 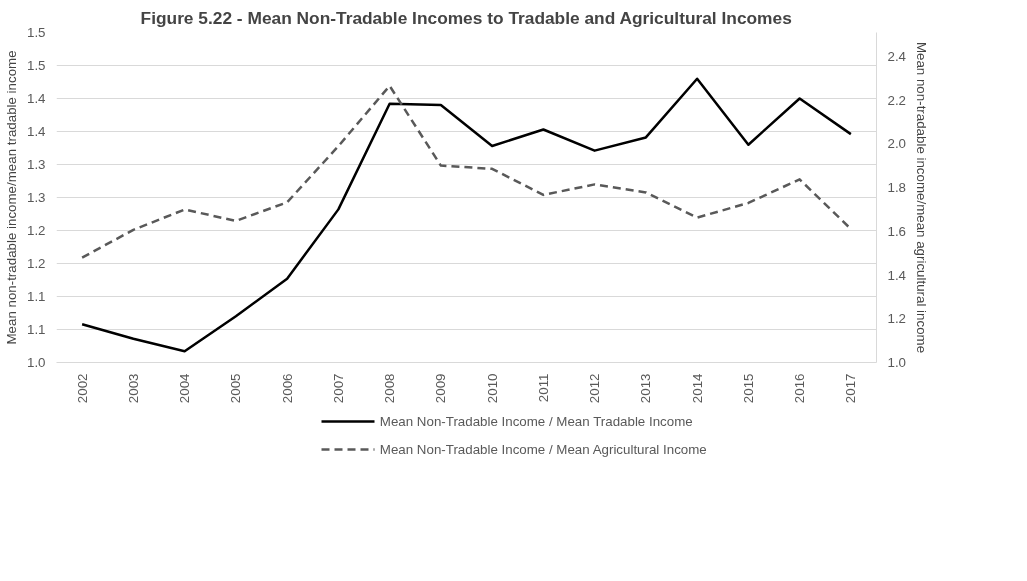 What do you see at coordinates (697, 388) in the screenshot?
I see `x-tick-label: 2014` at bounding box center [697, 388].